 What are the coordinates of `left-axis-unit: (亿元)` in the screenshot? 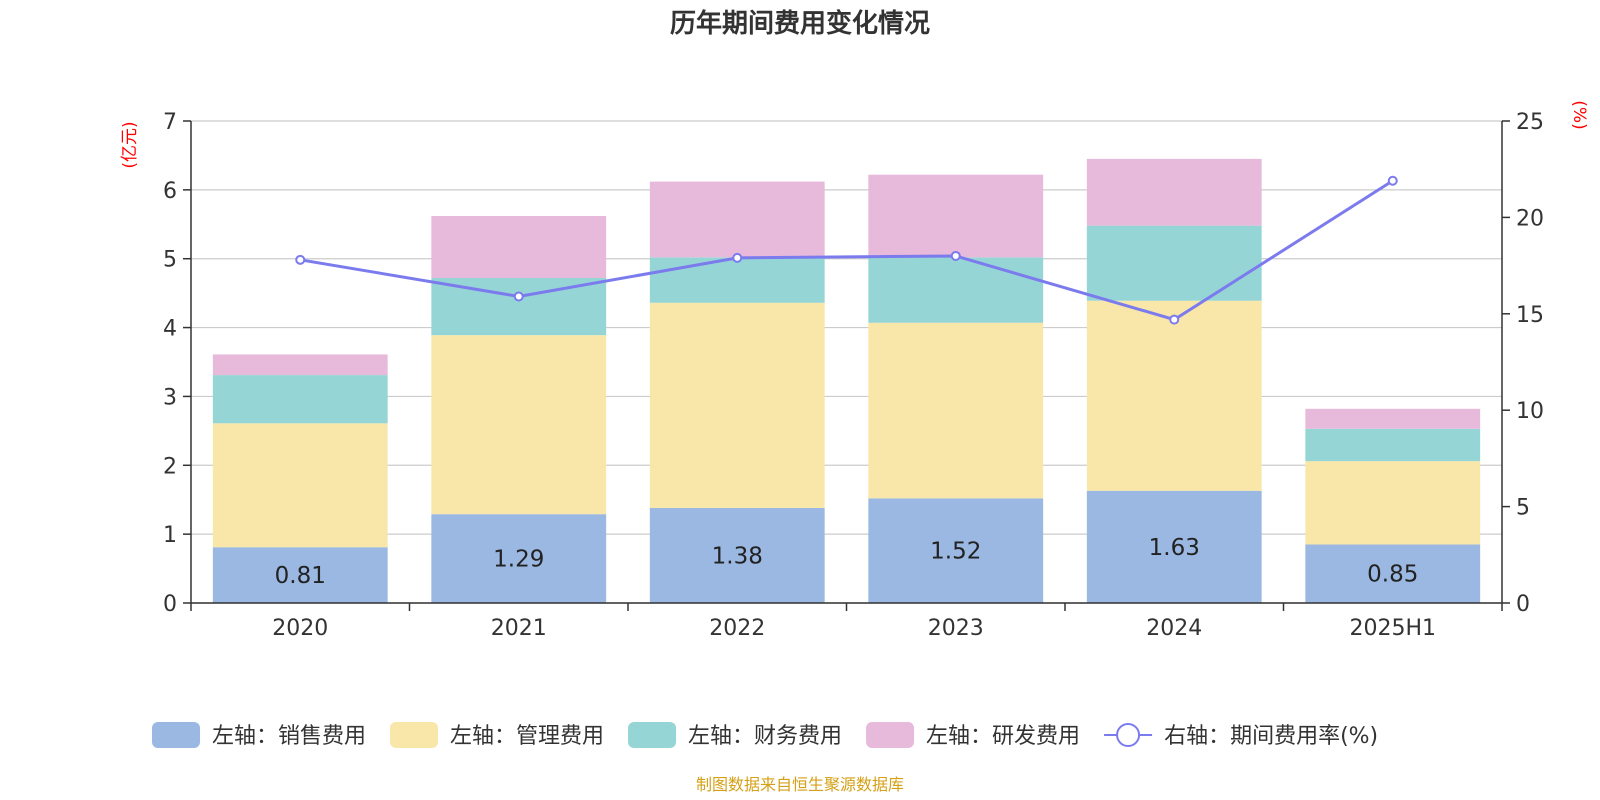 It's located at (130, 144).